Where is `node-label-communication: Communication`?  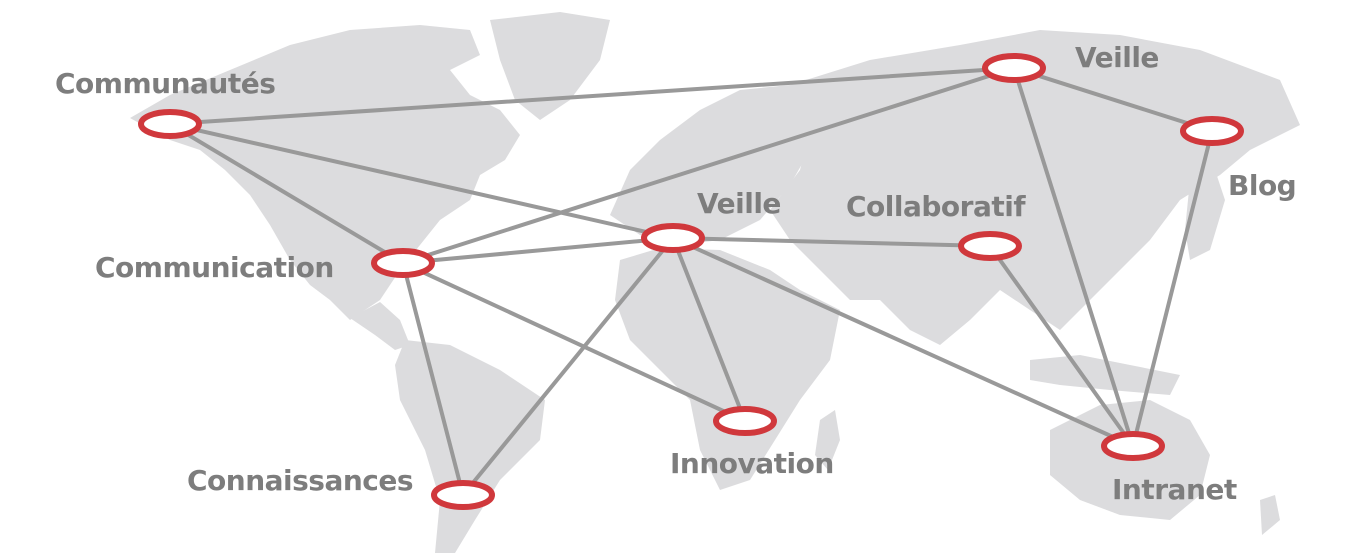
node-label-communication: Communication is located at coordinates (214, 267).